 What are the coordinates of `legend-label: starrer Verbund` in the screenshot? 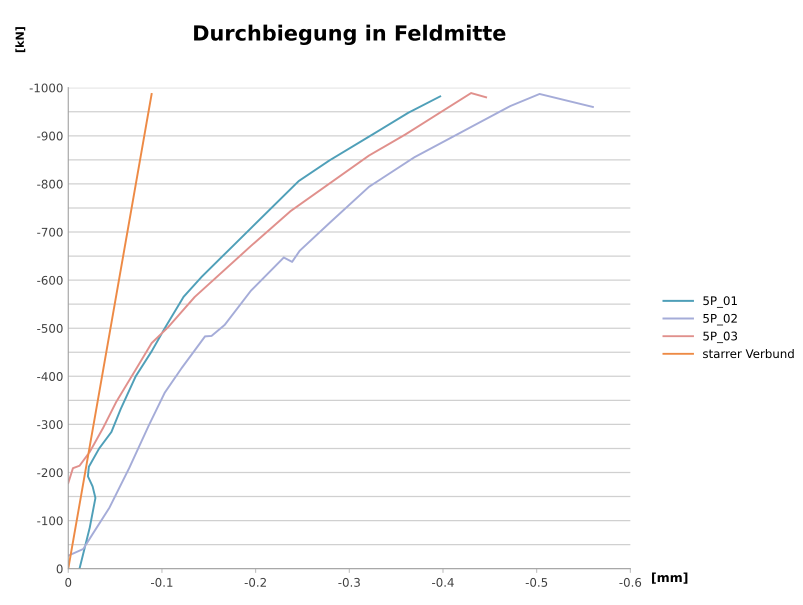 It's located at (748, 353).